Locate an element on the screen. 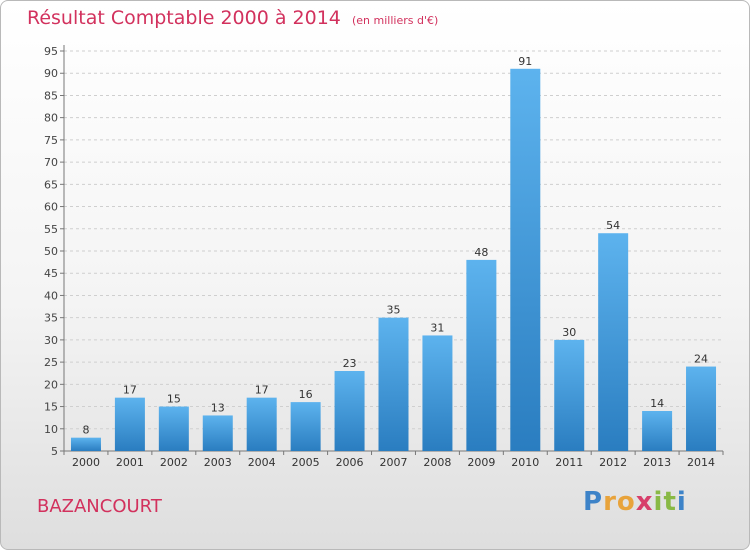 Image resolution: width=750 pixels, height=550 pixels. x-tick-label-2010: 2010 is located at coordinates (525, 462).